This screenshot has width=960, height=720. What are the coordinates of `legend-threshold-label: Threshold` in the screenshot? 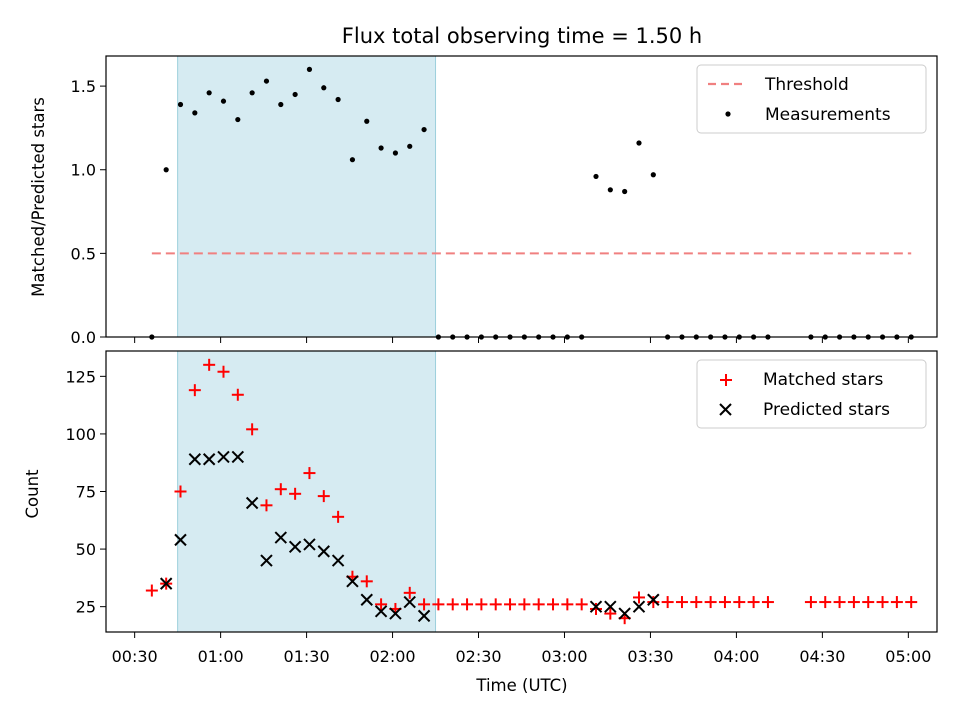 It's located at (806, 85).